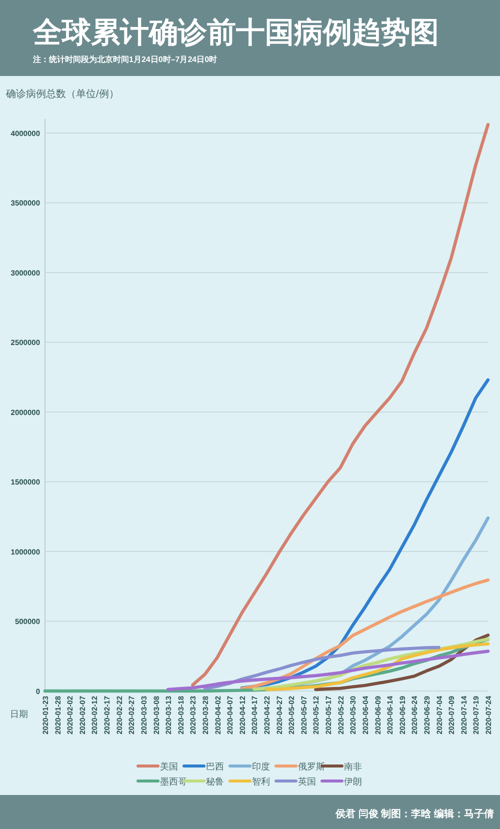 The width and height of the screenshot is (500, 829). What do you see at coordinates (307, 781) in the screenshot?
I see `legend-label: 英国` at bounding box center [307, 781].